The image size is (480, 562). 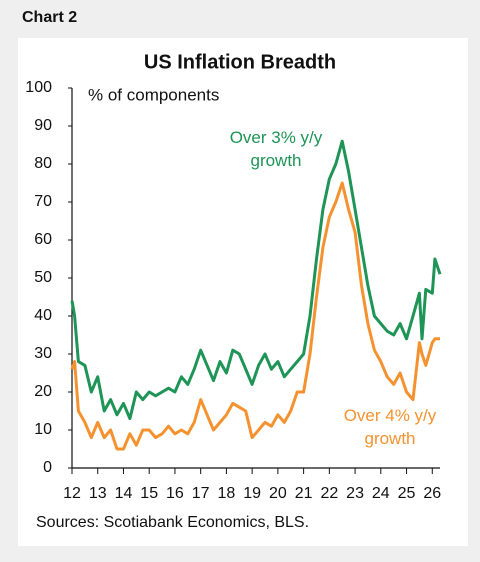 What do you see at coordinates (355, 493) in the screenshot?
I see `x-tick-label: 23` at bounding box center [355, 493].